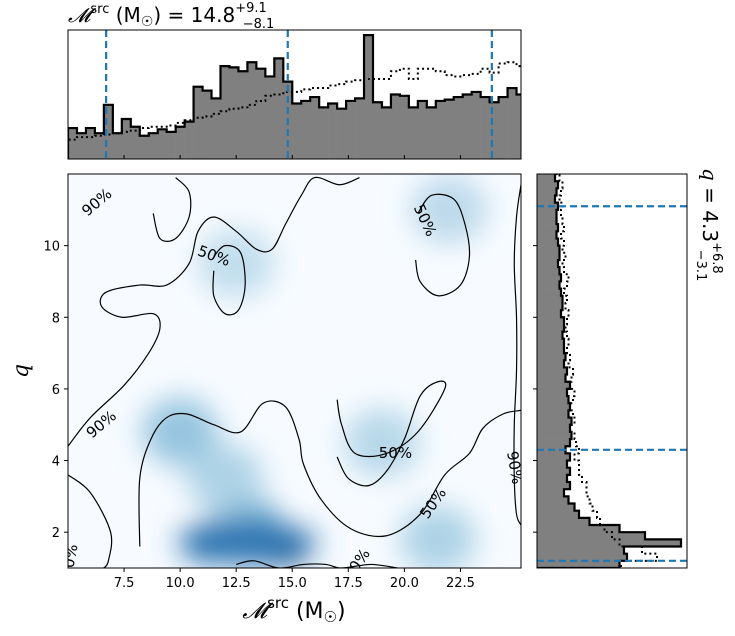  I want to click on y-tick-label: 2, so click(56, 533).